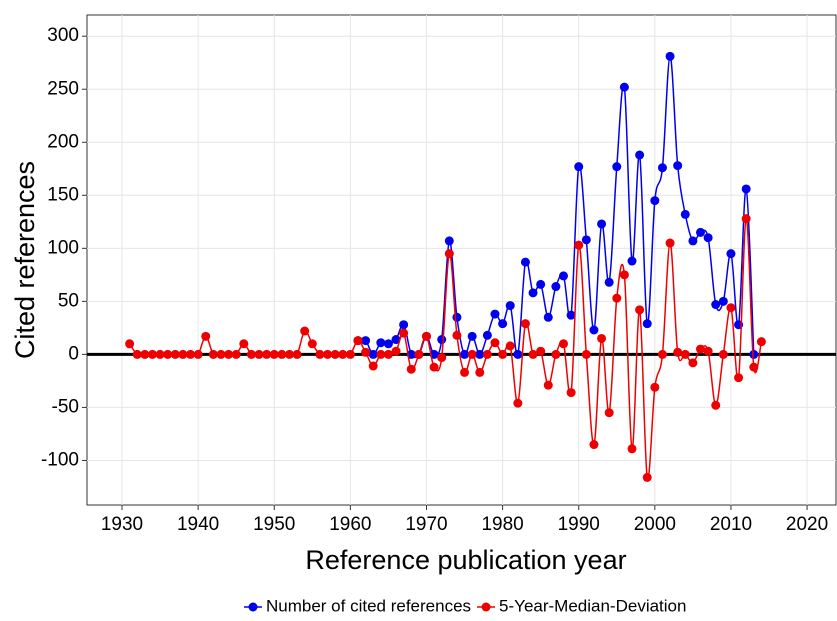  Describe the element at coordinates (68, 300) in the screenshot. I see `y-tick-label: 50` at that location.